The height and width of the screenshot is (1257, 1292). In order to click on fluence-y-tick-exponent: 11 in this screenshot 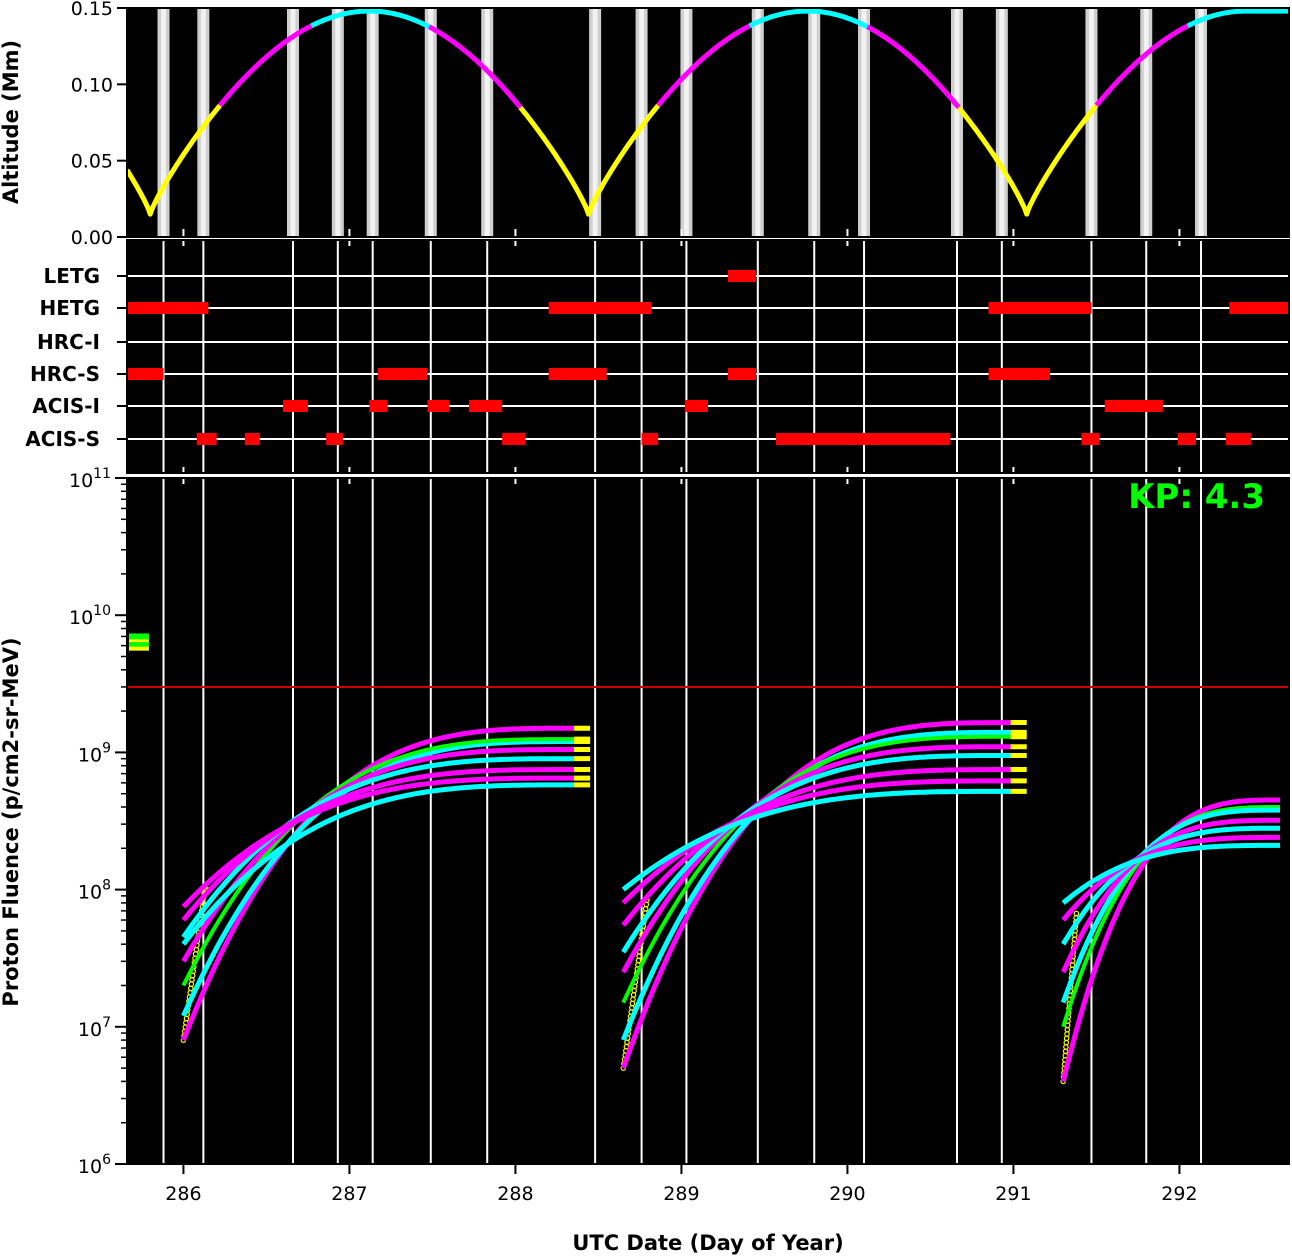, I will do `click(102, 474)`.